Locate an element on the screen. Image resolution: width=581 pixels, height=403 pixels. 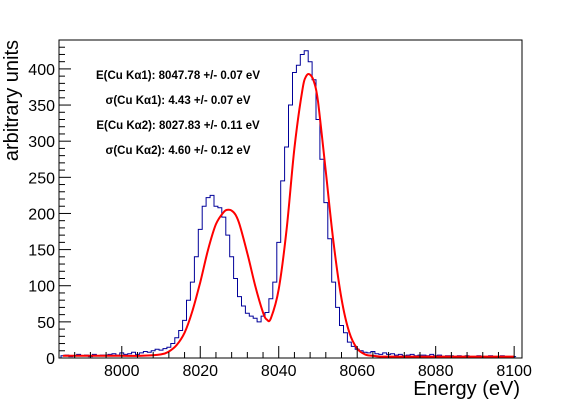
x-tick-label: 8020 is located at coordinates (200, 371).